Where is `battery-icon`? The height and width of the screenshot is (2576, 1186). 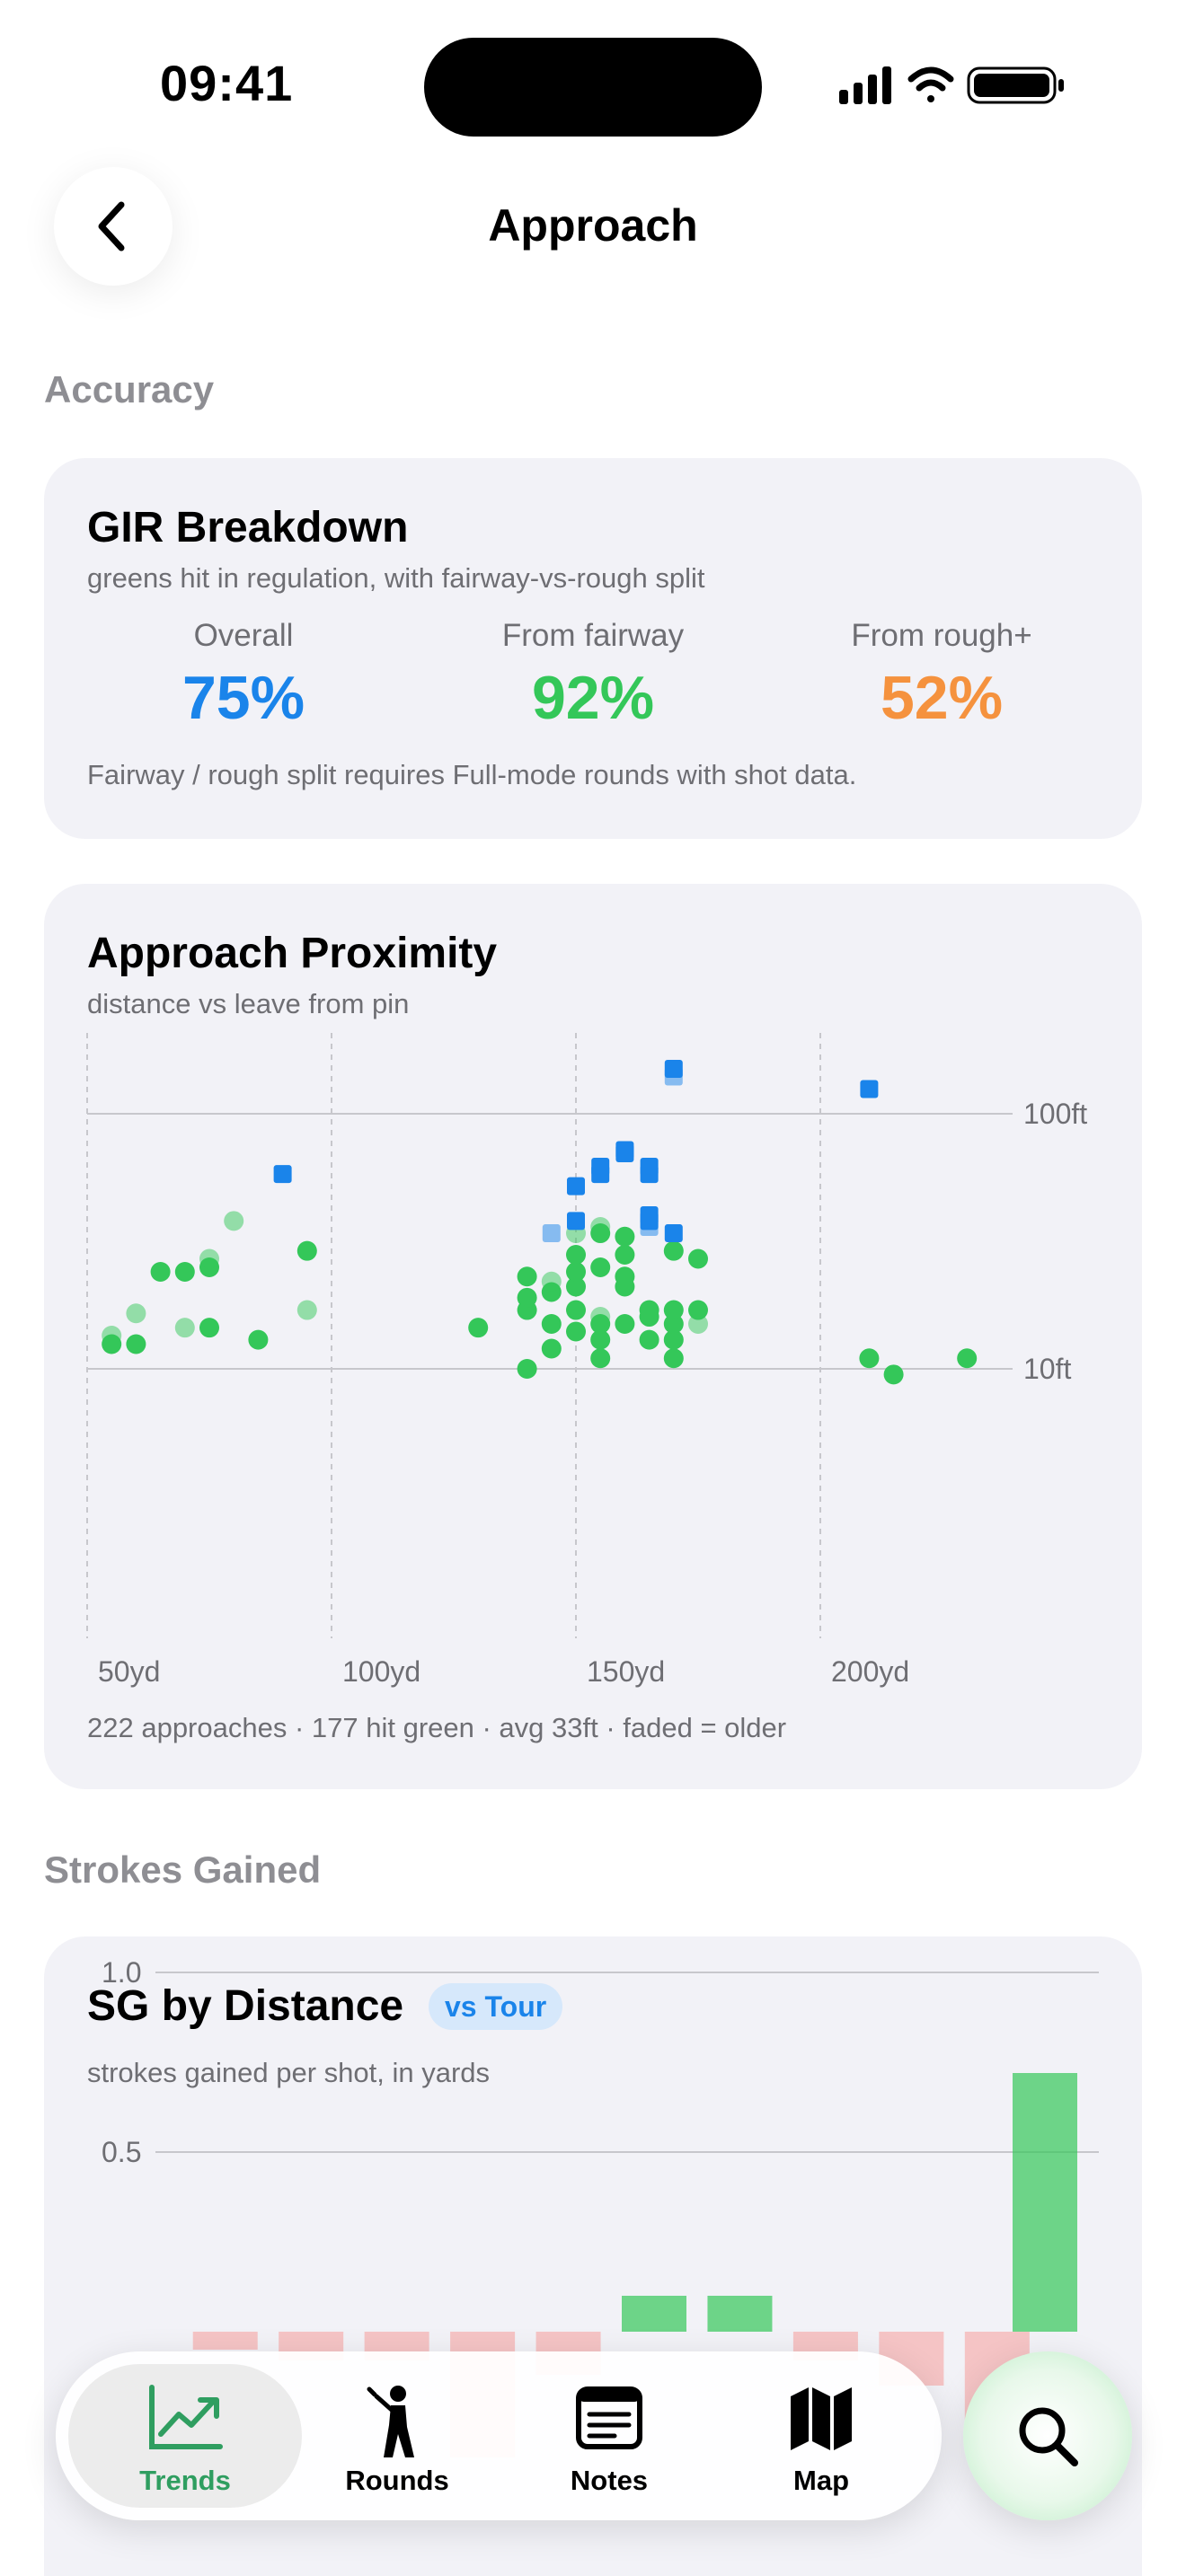
battery-icon is located at coordinates (1015, 85).